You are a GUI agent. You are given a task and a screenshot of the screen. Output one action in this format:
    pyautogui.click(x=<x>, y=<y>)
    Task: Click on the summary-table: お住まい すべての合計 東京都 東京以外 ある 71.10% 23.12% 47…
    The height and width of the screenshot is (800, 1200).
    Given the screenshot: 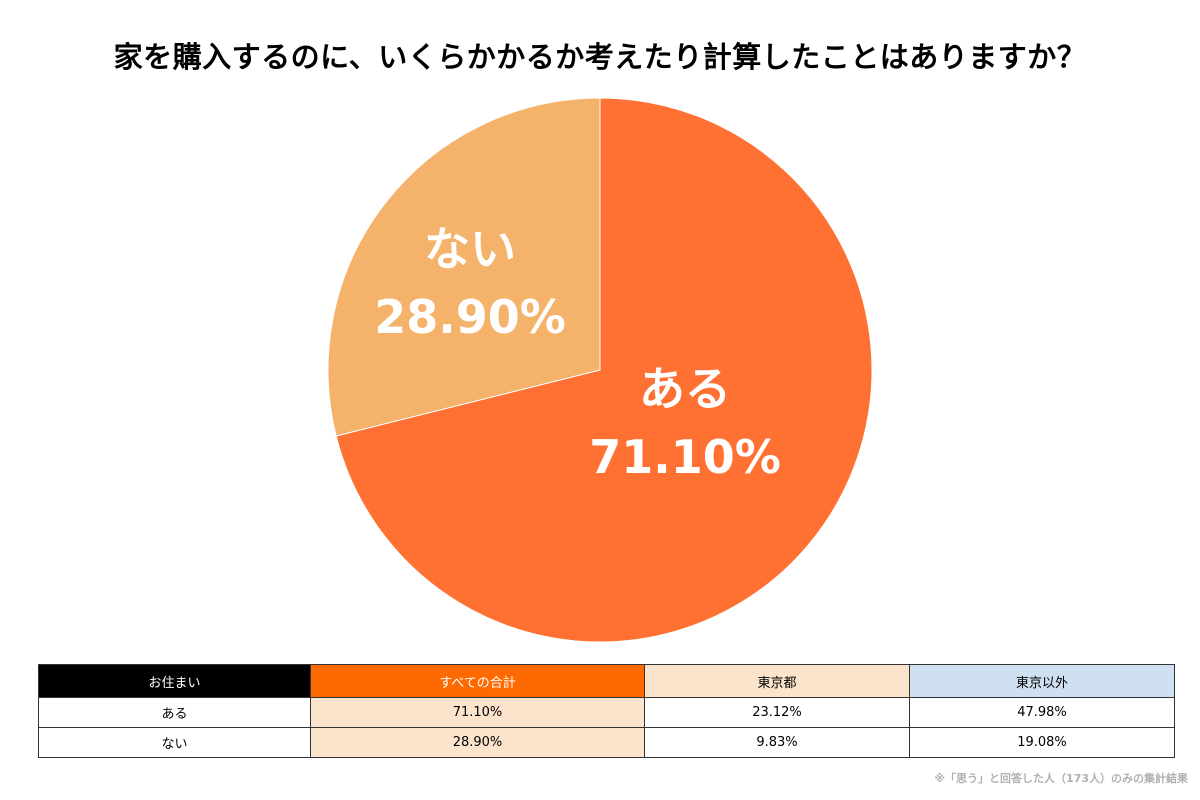 What is the action you would take?
    pyautogui.click(x=606, y=711)
    